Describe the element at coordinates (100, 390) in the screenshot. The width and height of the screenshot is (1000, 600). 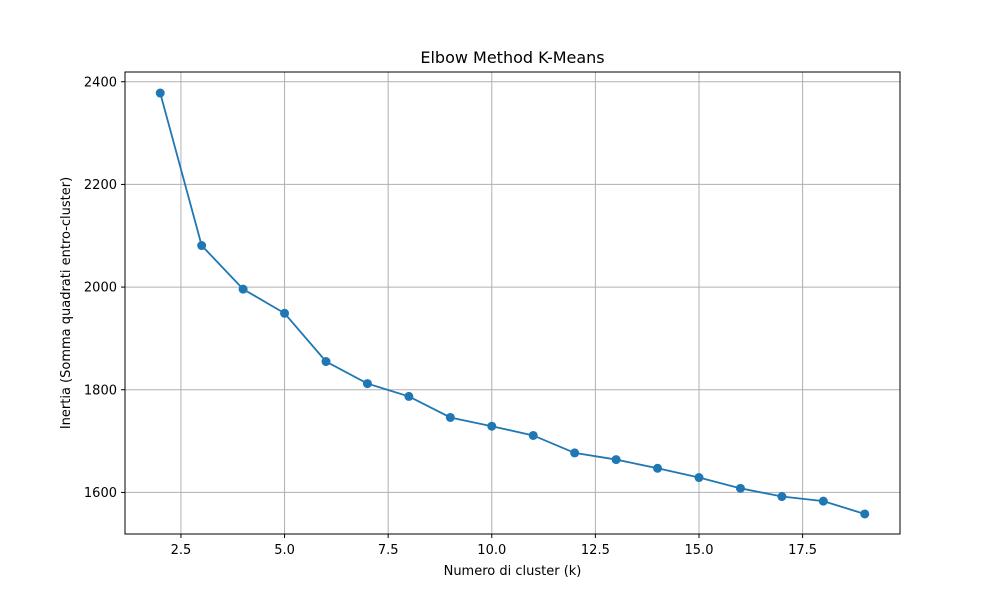
I see `y-tick-label: 1800` at that location.